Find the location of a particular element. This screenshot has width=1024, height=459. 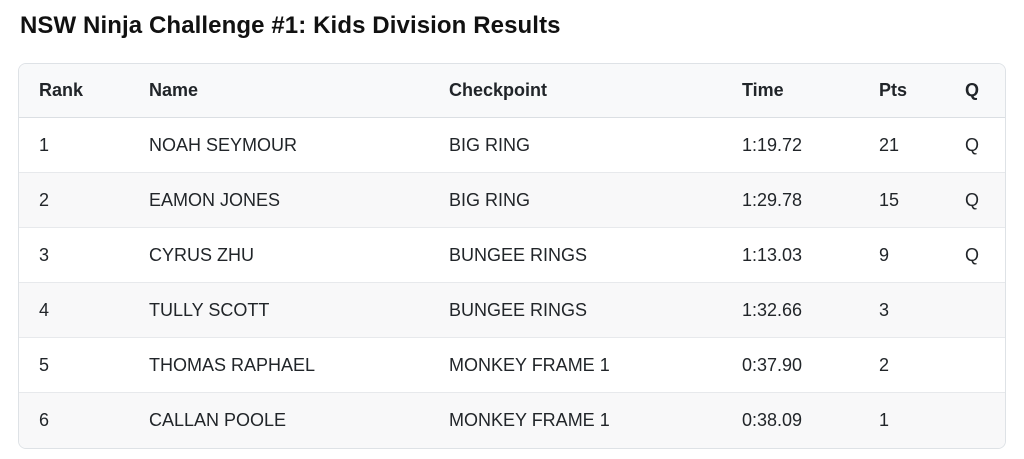

rank-cell: 1 is located at coordinates (44, 144).